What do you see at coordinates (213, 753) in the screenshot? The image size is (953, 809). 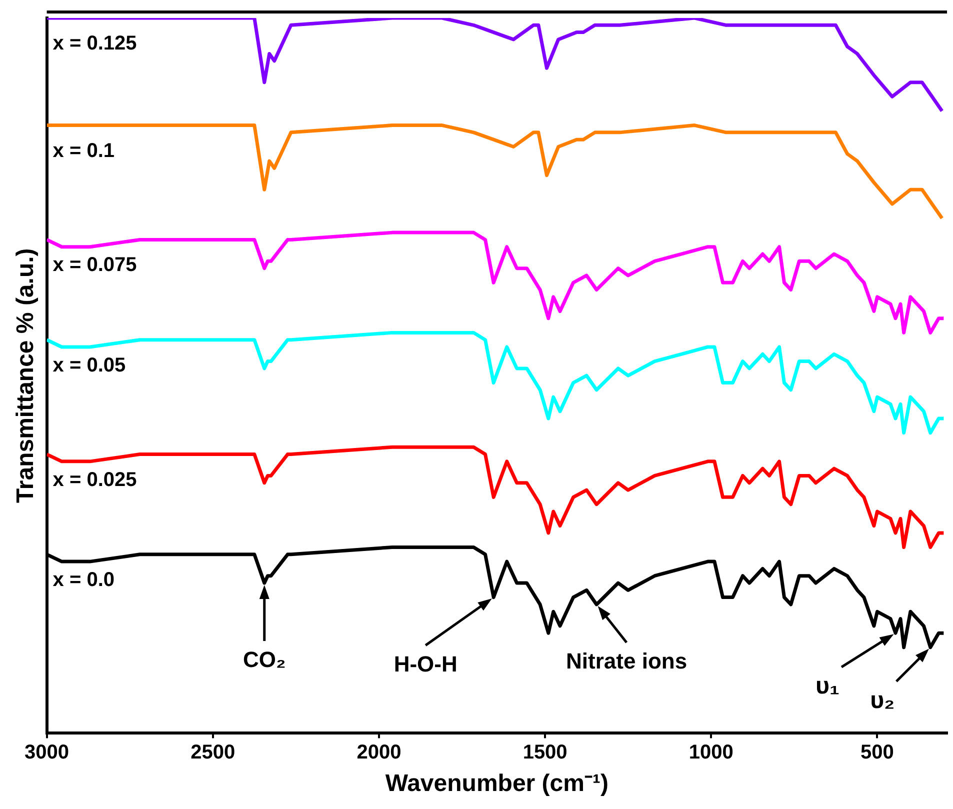 I see `x-tick-label: 2500` at bounding box center [213, 753].